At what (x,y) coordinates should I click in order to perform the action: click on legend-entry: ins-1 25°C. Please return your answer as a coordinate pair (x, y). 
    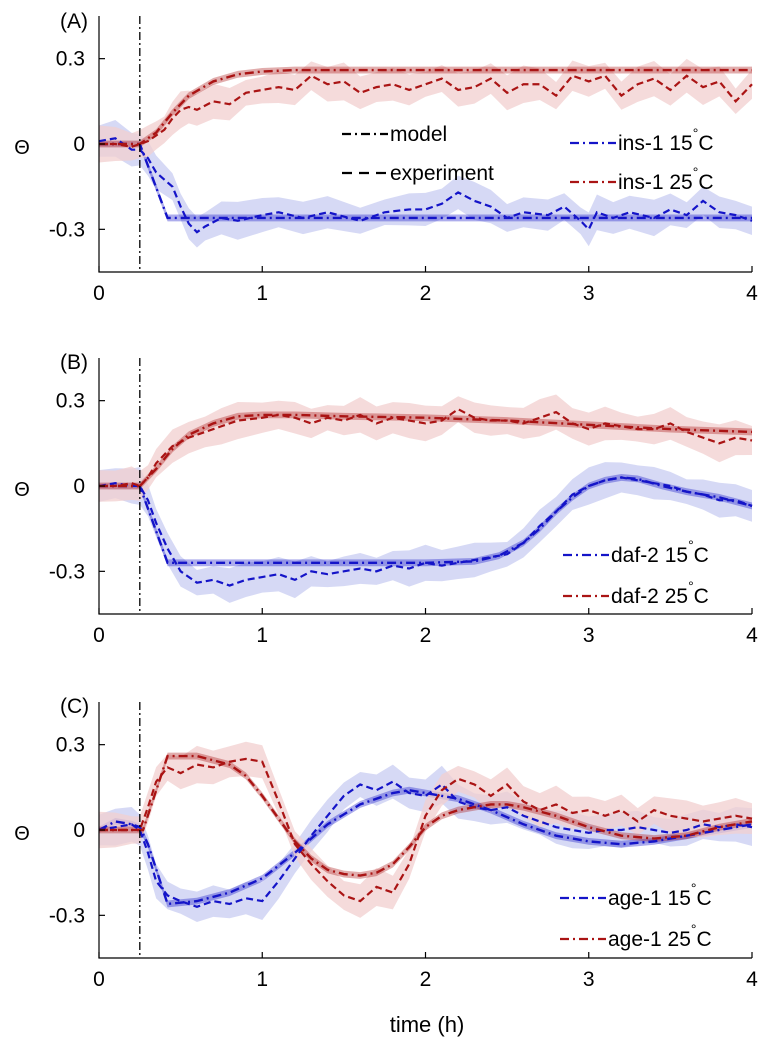
    Looking at the image, I should click on (642, 179).